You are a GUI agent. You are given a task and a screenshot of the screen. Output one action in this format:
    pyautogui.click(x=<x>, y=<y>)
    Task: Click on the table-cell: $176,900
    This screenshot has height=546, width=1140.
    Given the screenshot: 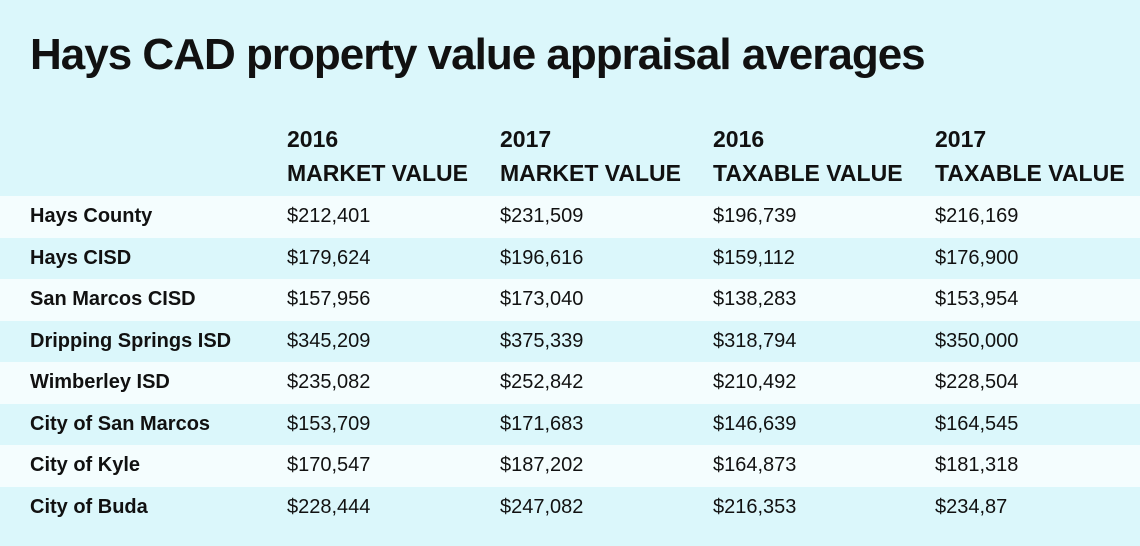 What is the action you would take?
    pyautogui.click(x=977, y=257)
    